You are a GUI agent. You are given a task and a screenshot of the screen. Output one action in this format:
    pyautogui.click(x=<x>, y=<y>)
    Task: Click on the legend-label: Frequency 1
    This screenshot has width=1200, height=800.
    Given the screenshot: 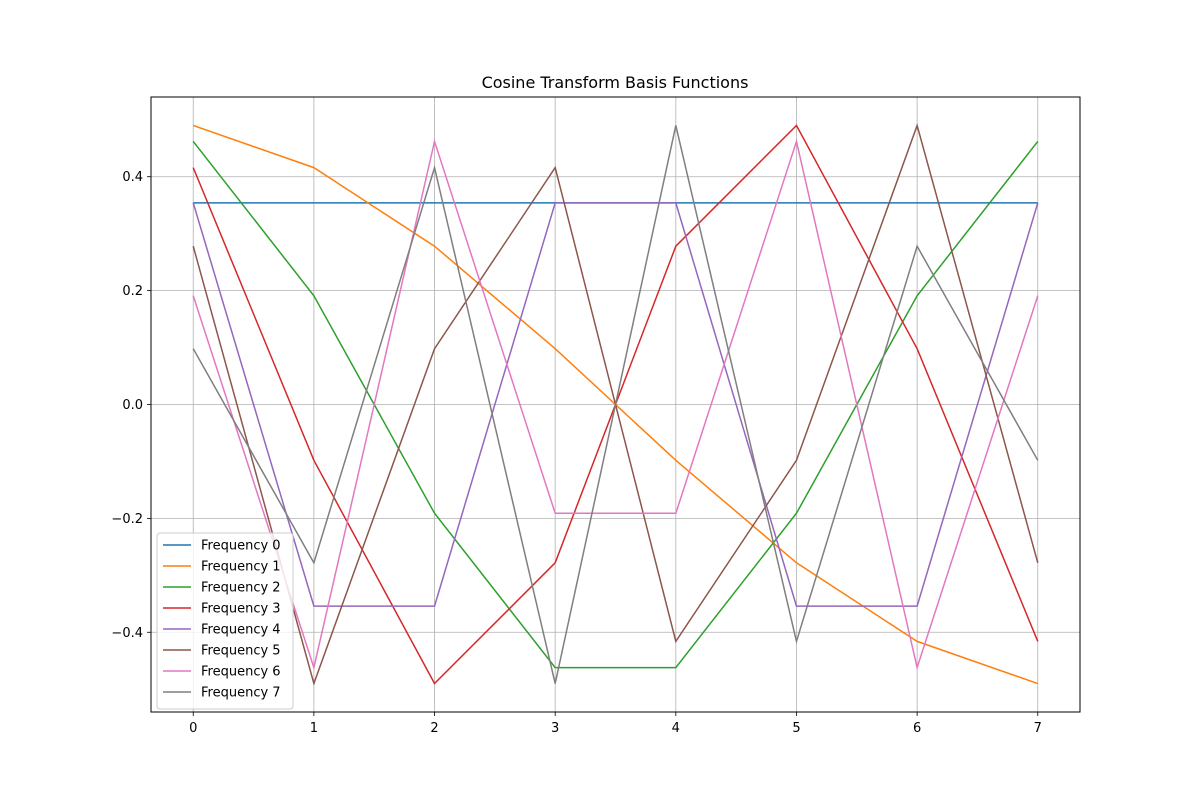 What is the action you would take?
    pyautogui.click(x=241, y=567)
    